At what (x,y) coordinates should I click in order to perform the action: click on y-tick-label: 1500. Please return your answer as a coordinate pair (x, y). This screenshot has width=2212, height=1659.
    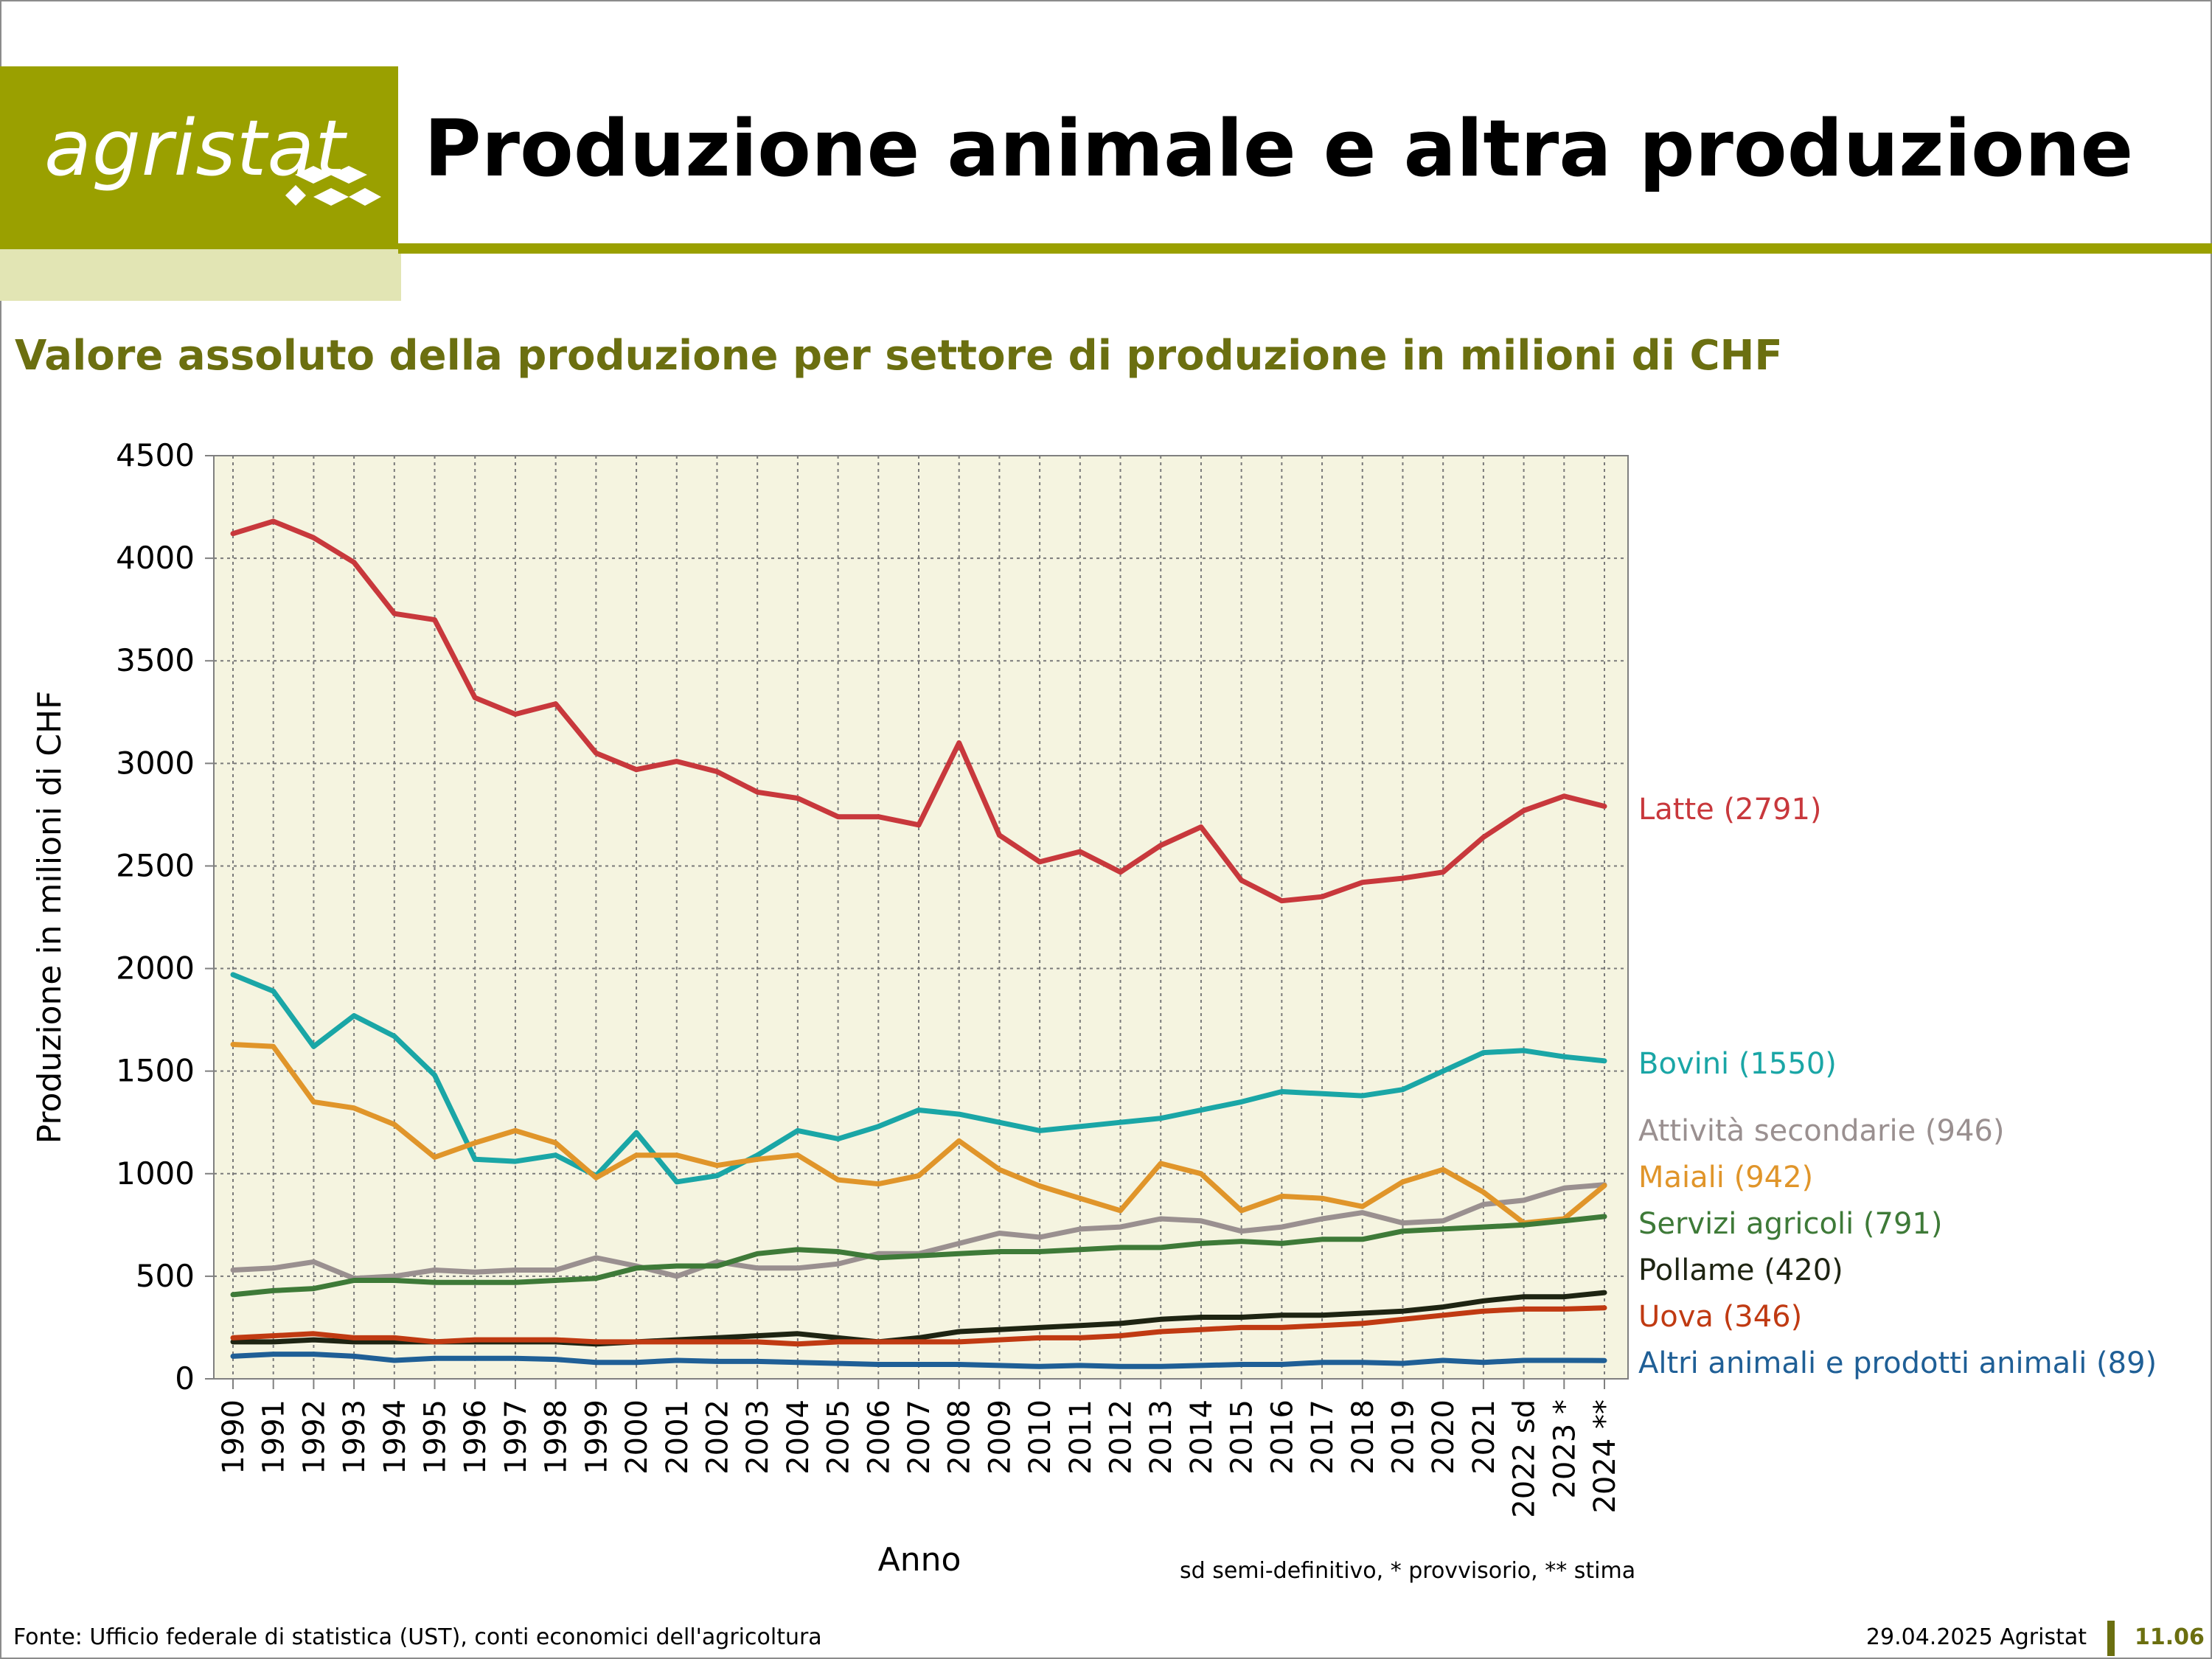
    Looking at the image, I should click on (155, 1071).